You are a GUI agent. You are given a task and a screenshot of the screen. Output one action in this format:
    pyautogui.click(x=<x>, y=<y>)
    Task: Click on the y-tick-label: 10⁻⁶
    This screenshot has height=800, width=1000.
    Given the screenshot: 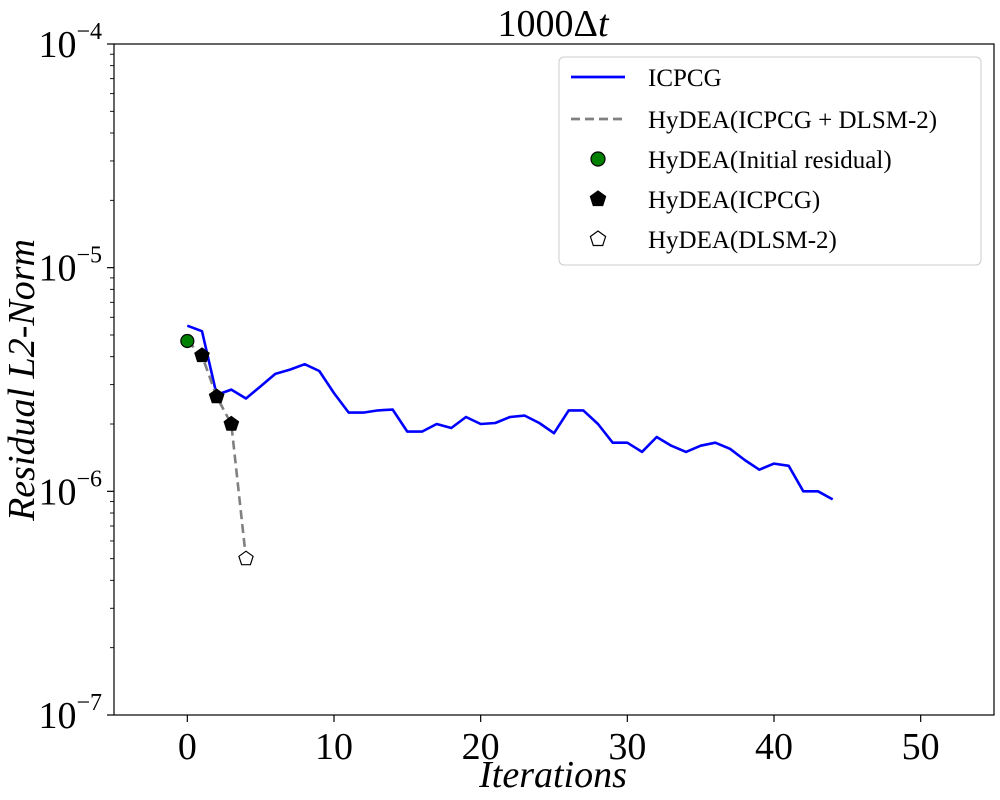 What is the action you would take?
    pyautogui.click(x=70, y=489)
    